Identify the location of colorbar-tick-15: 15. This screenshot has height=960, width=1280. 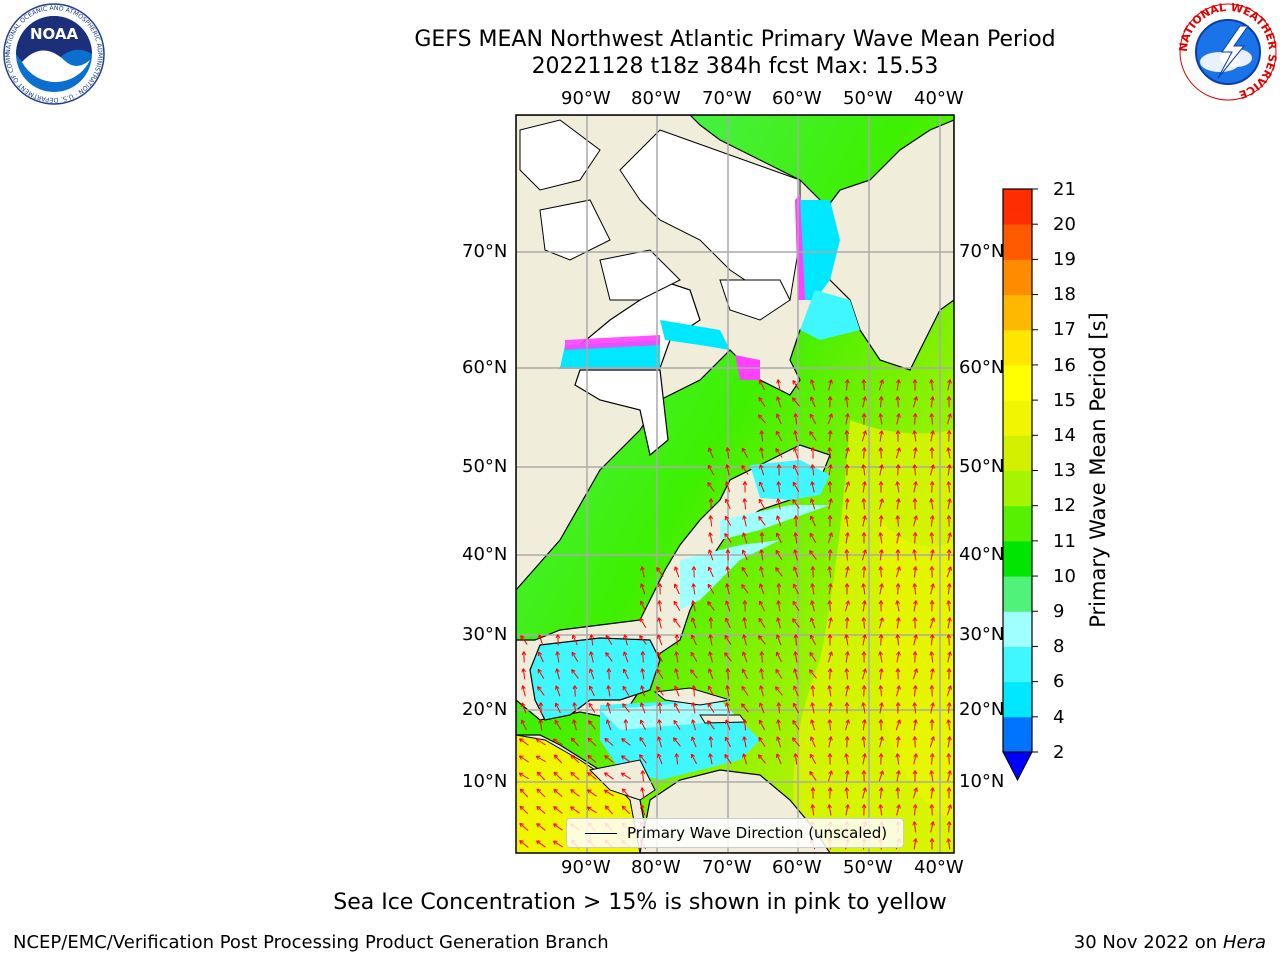
(1064, 400).